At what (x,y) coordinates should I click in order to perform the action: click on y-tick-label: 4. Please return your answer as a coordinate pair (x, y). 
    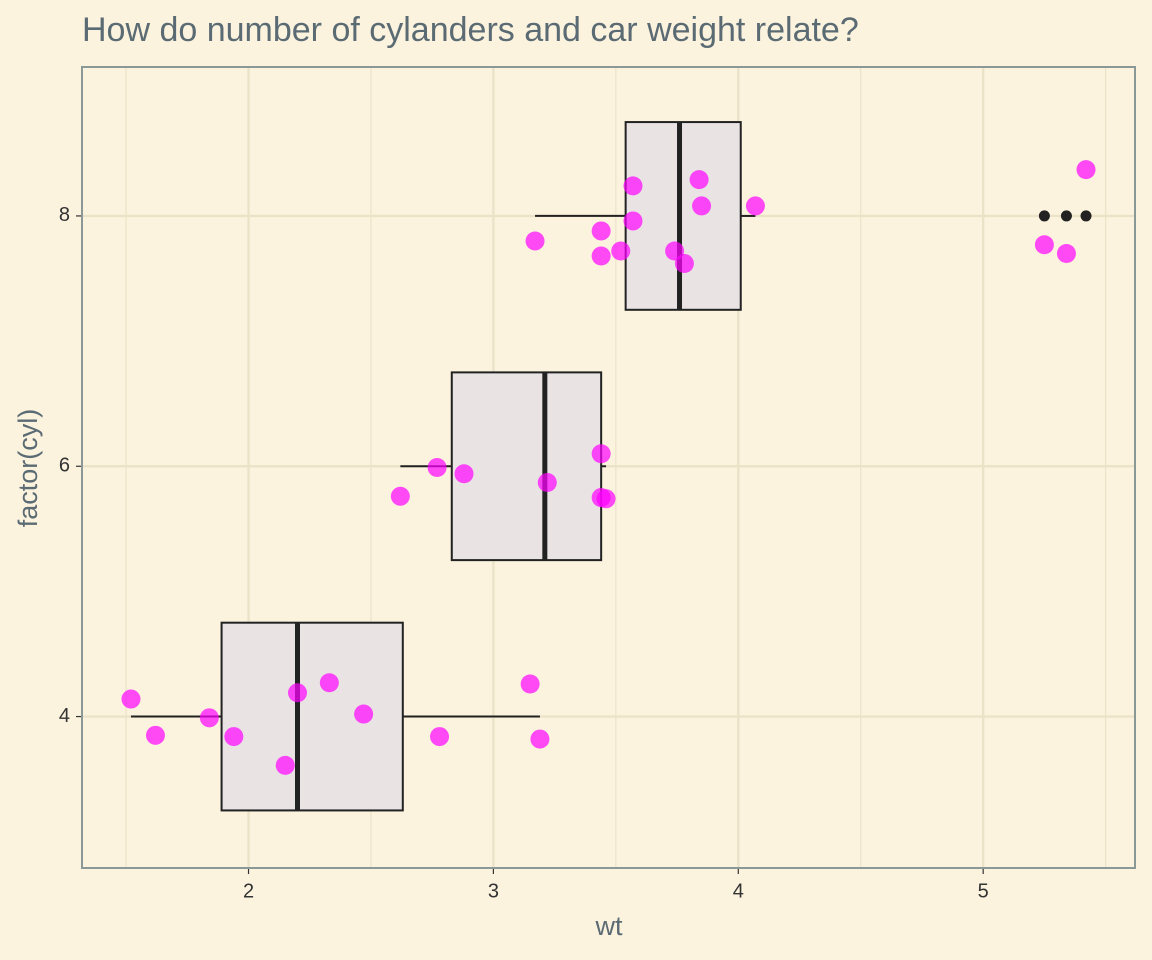
    Looking at the image, I should click on (64, 716).